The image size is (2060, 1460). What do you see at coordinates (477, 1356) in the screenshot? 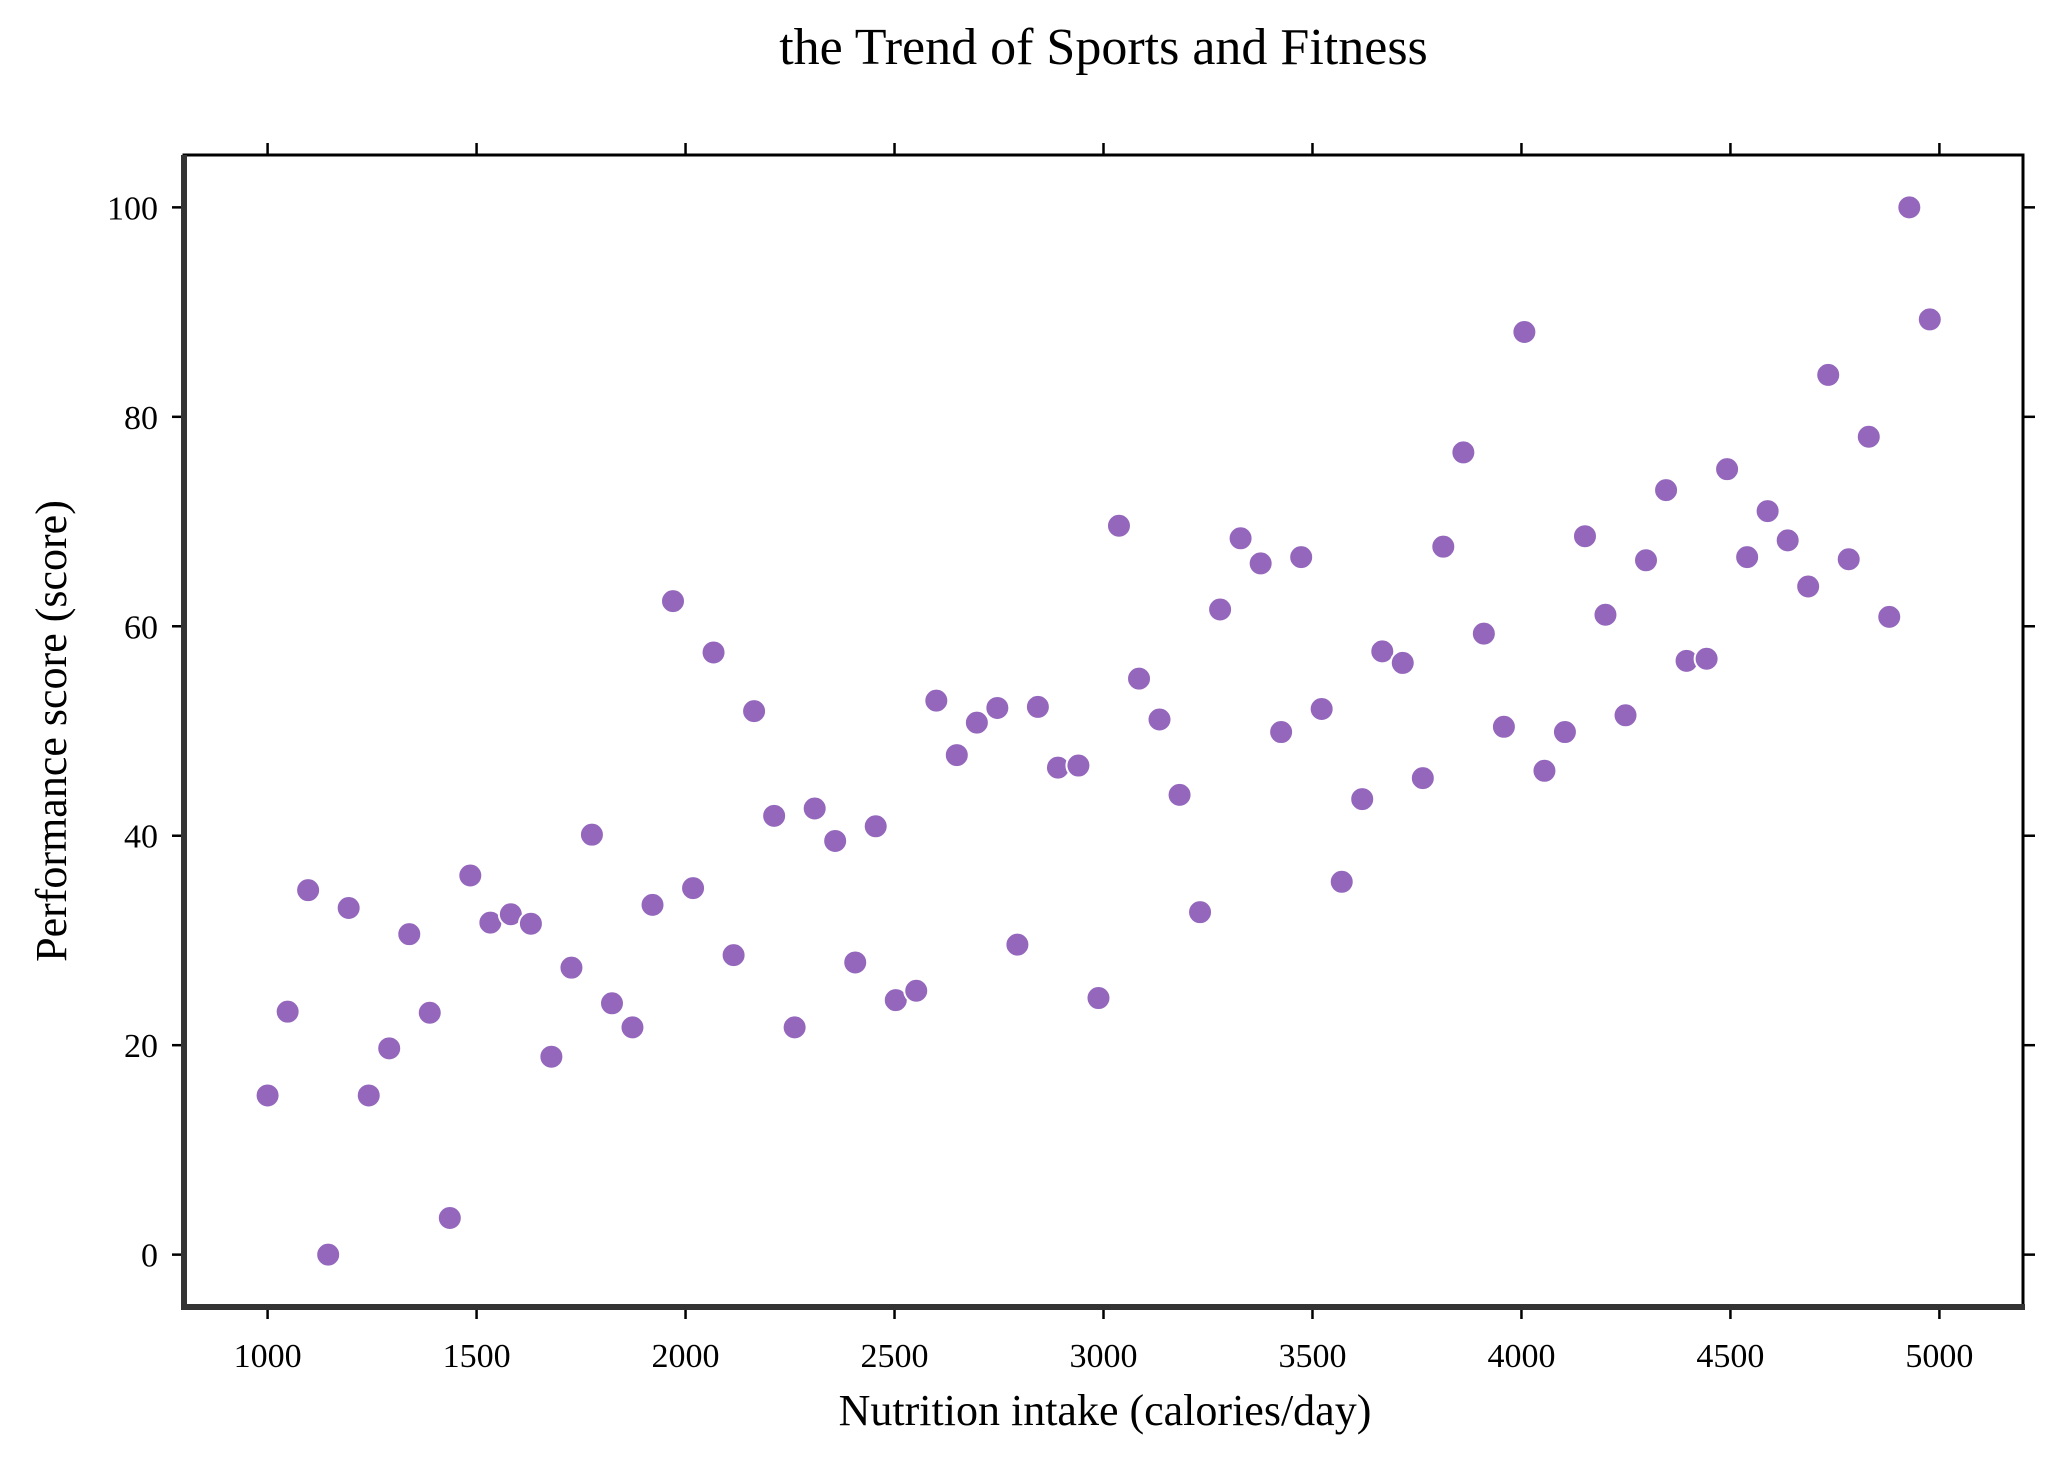
I see `x-tick-label: 1500` at bounding box center [477, 1356].